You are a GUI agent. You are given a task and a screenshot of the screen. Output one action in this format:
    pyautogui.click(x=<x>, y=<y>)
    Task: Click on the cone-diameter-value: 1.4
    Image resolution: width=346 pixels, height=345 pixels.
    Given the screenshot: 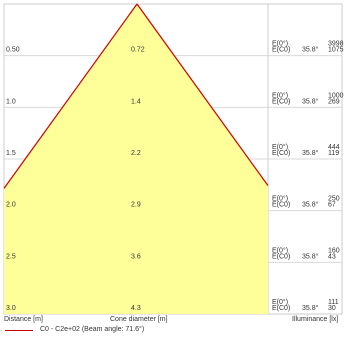 What is the action you would take?
    pyautogui.click(x=136, y=101)
    